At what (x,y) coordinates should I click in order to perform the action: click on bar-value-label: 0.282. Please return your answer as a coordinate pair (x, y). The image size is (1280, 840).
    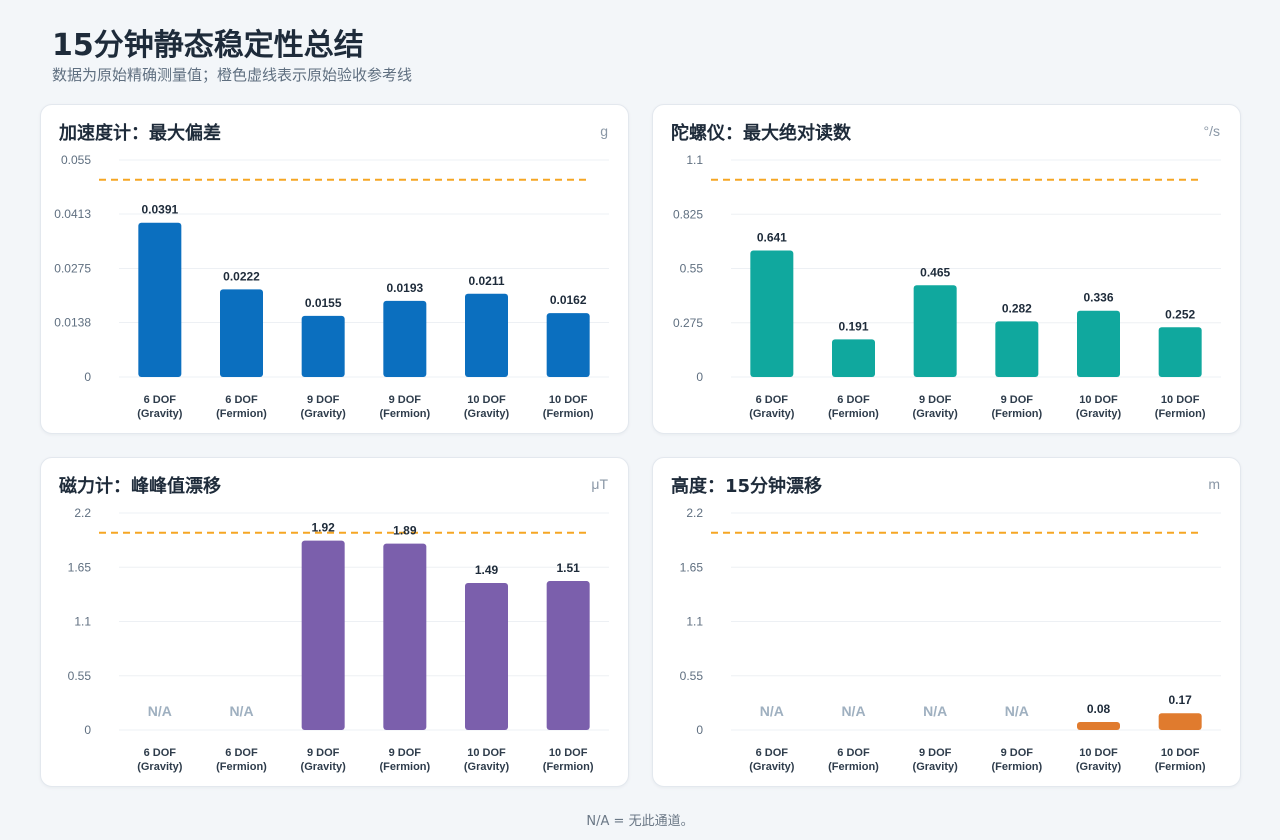
    Looking at the image, I should click on (1017, 308).